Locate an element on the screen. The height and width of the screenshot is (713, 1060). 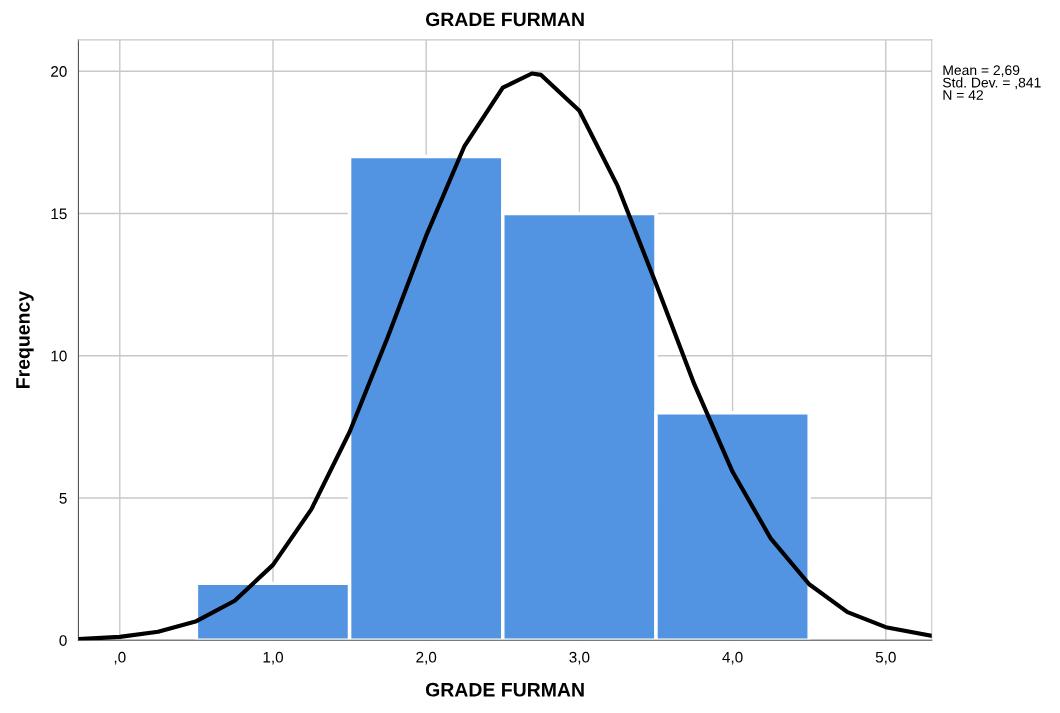
y-tick-label: 10 is located at coordinates (59, 356).